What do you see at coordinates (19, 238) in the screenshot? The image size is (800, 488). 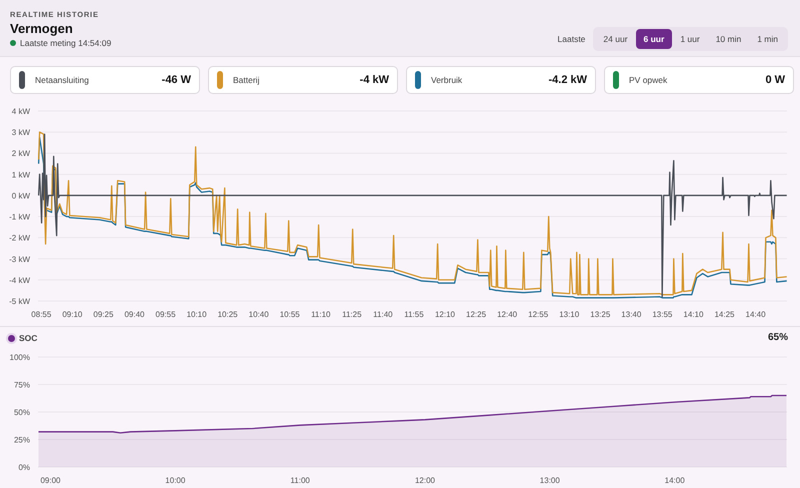 I see `y-tick-label: -2 kW` at bounding box center [19, 238].